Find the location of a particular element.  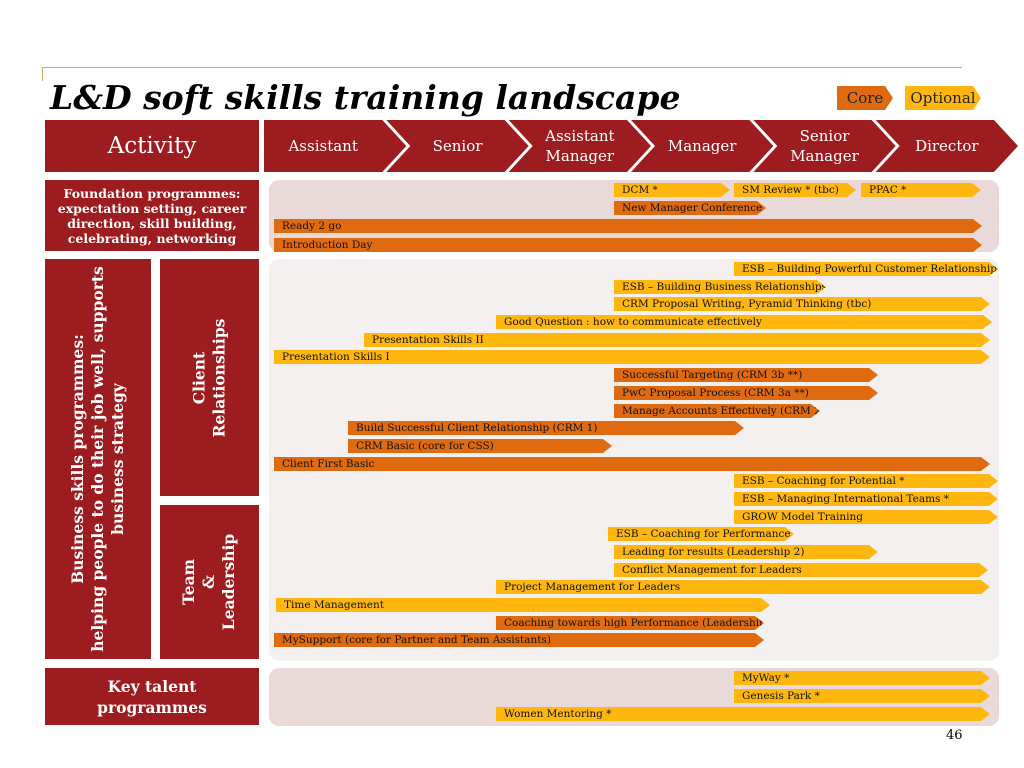

programme-bar: ESB – Coaching for Potential * is located at coordinates (866, 481).